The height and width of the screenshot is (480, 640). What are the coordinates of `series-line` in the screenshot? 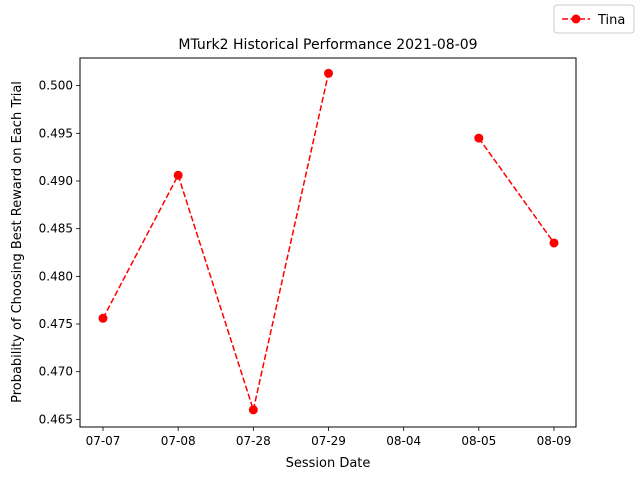 It's located at (516, 190).